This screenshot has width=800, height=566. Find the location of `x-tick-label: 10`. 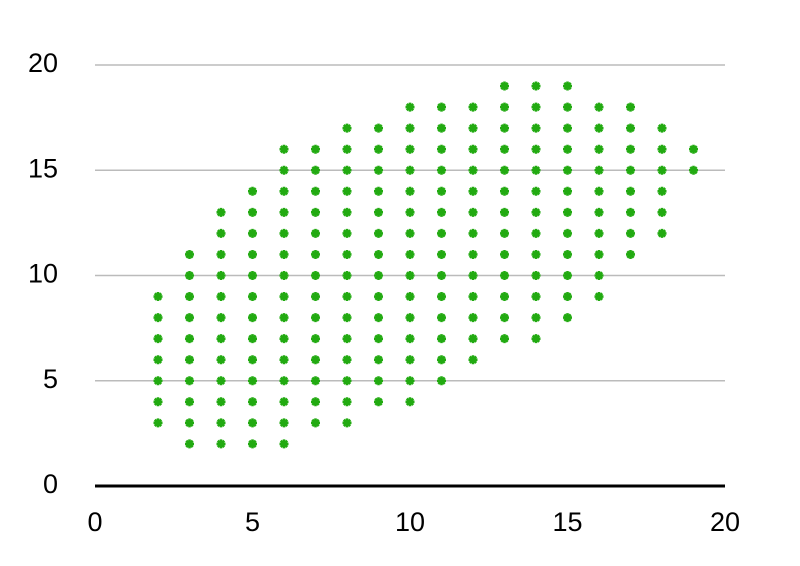

x-tick-label: 10 is located at coordinates (410, 522).